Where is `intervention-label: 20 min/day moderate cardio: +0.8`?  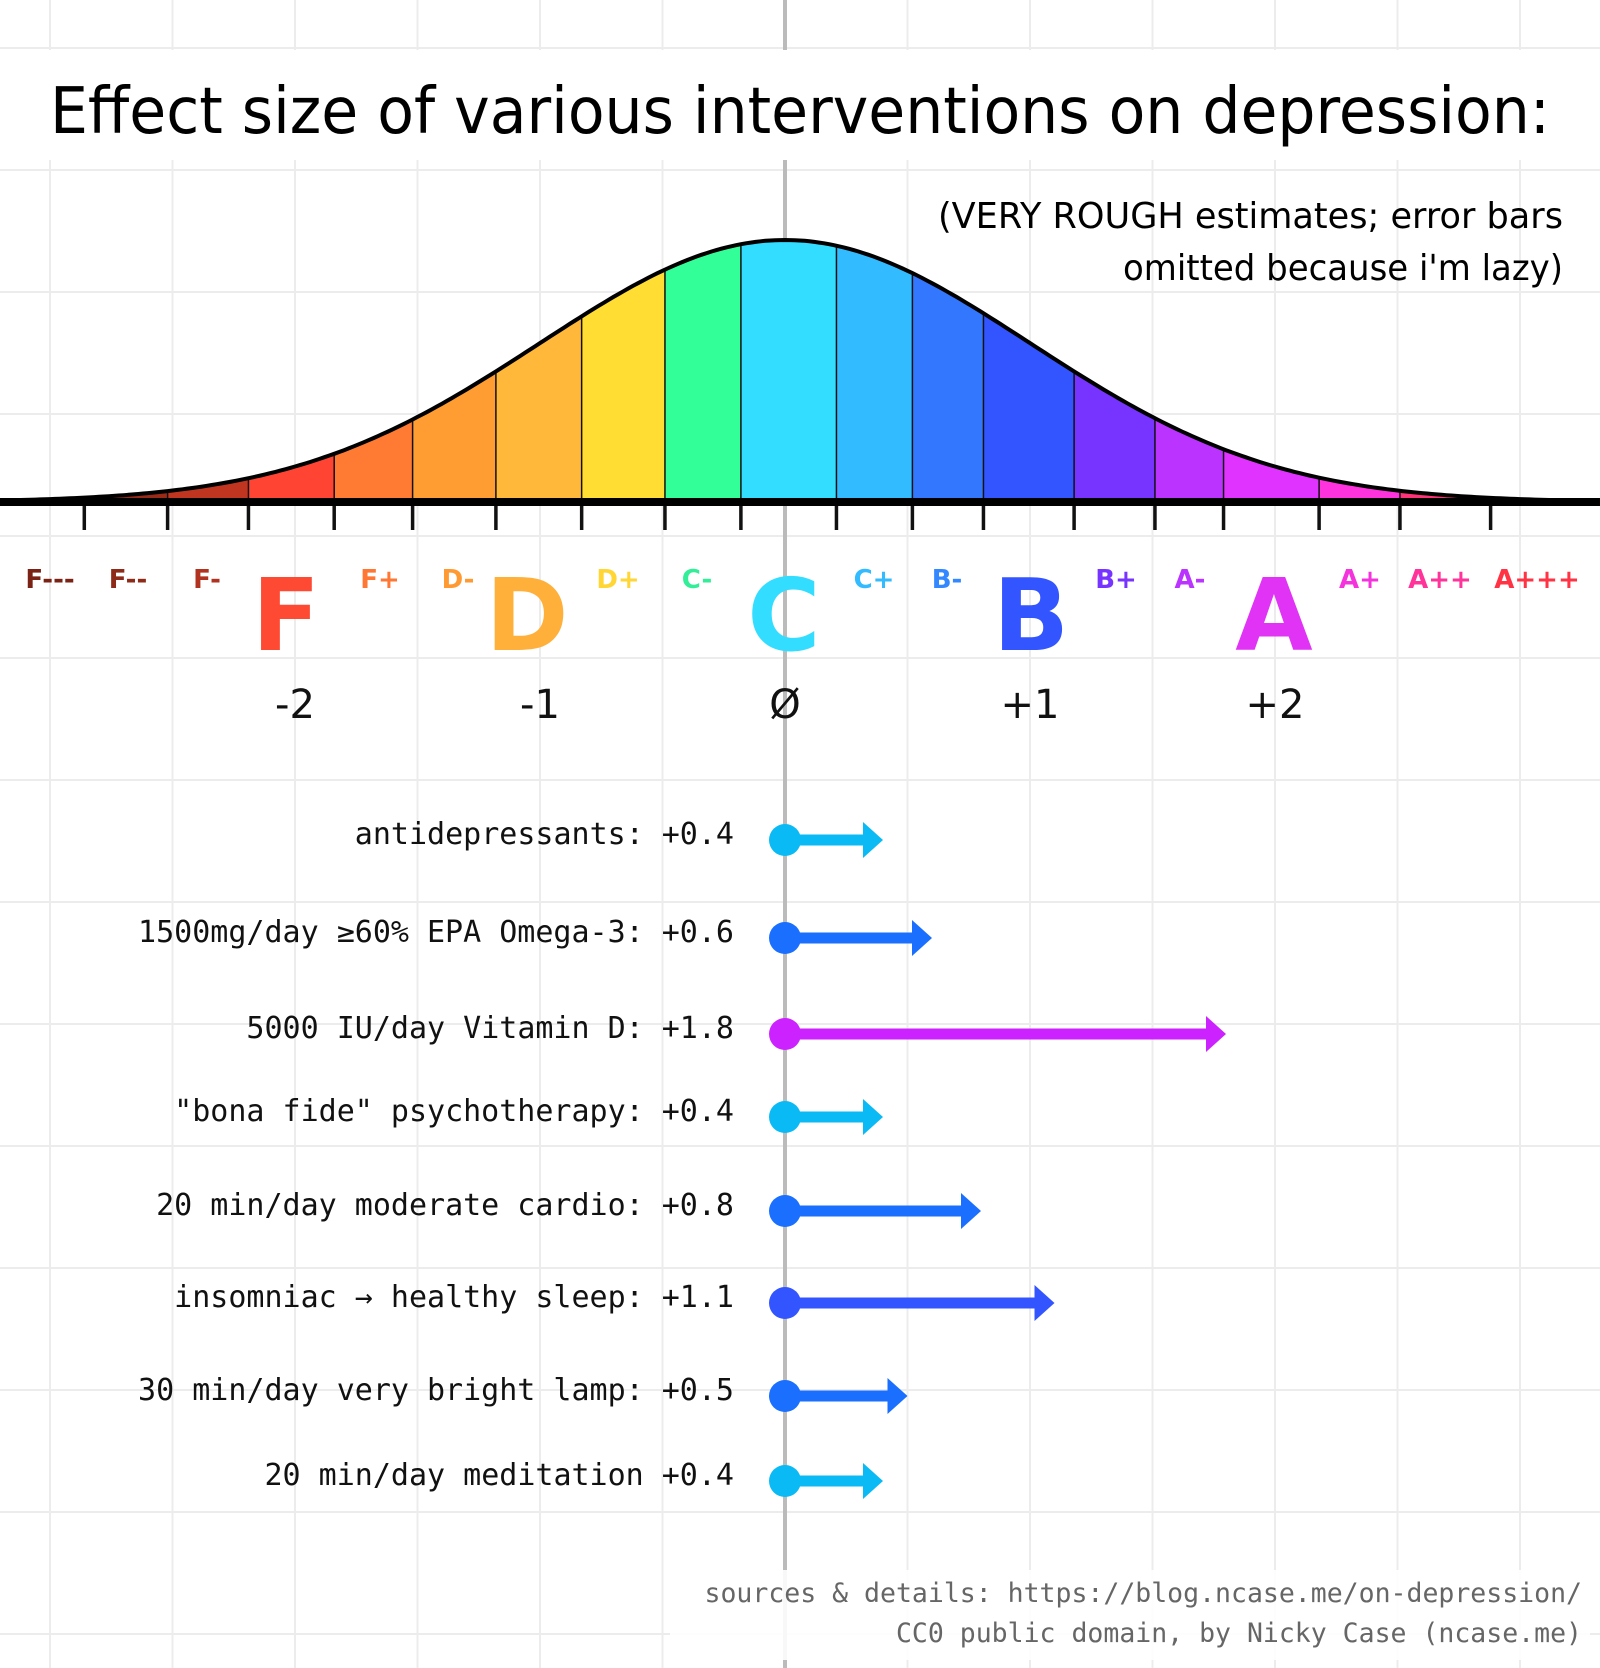 intervention-label: 20 min/day moderate cardio: +0.8 is located at coordinates (445, 1205).